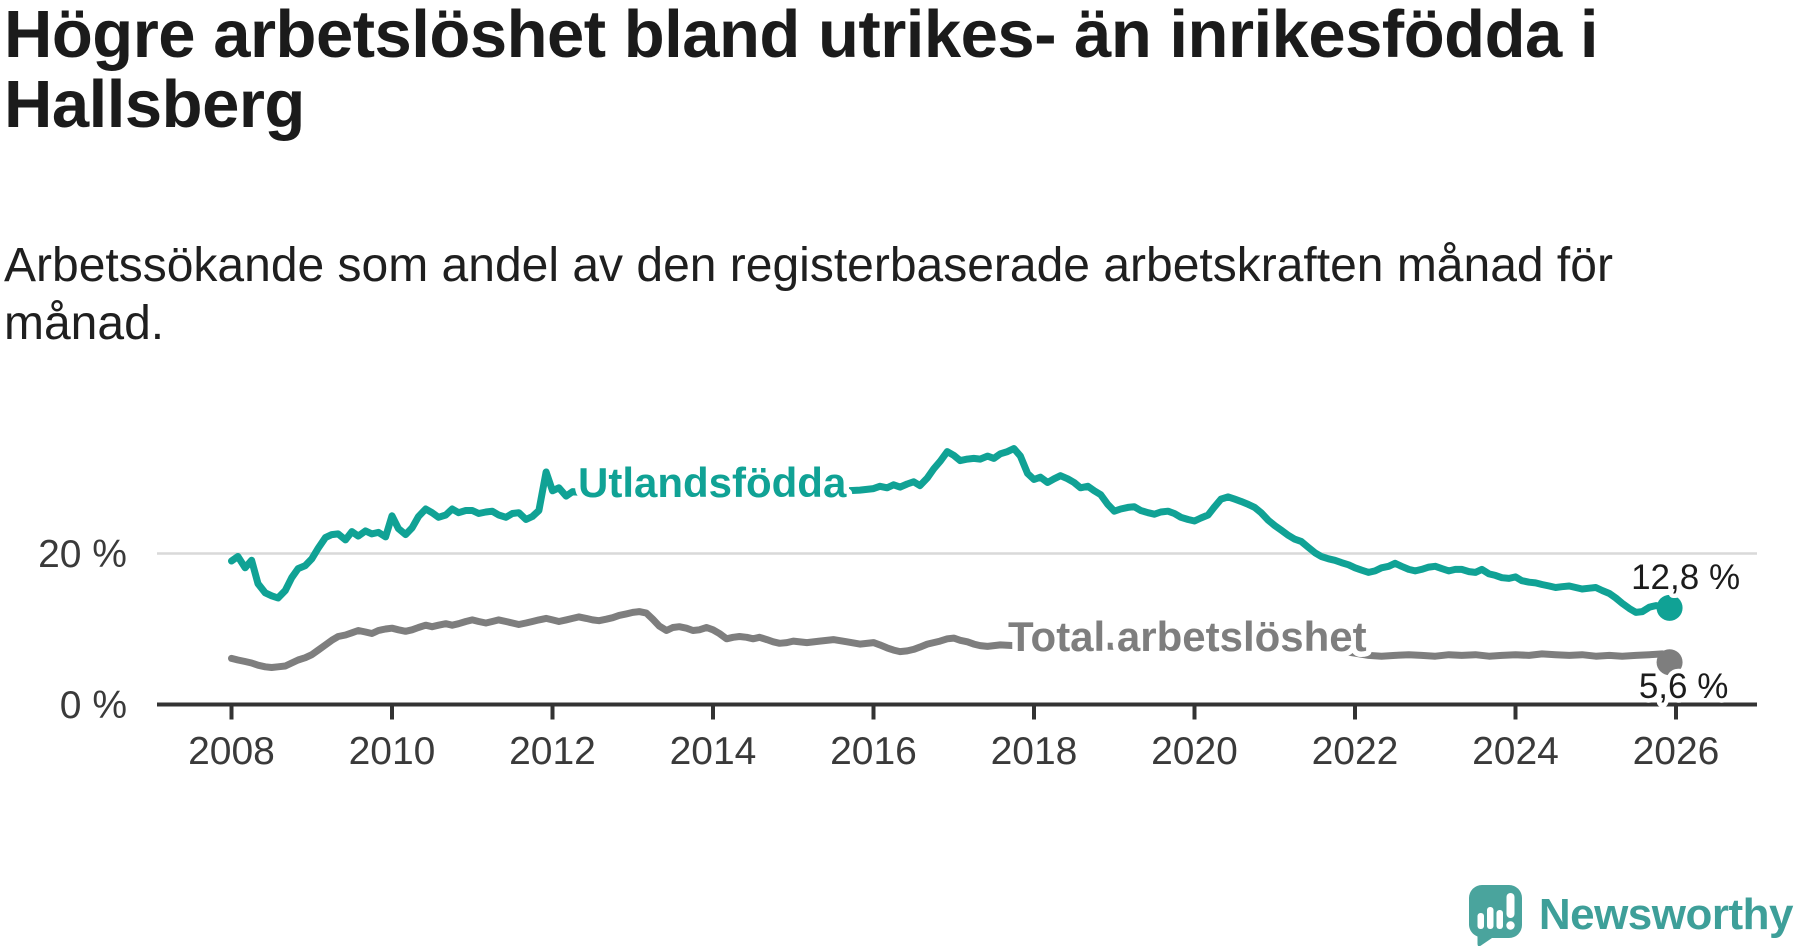 Image resolution: width=1800 pixels, height=948 pixels. What do you see at coordinates (1187, 636) in the screenshot?
I see `total-arbetsloshet-series-label: Total arbetslöshet` at bounding box center [1187, 636].